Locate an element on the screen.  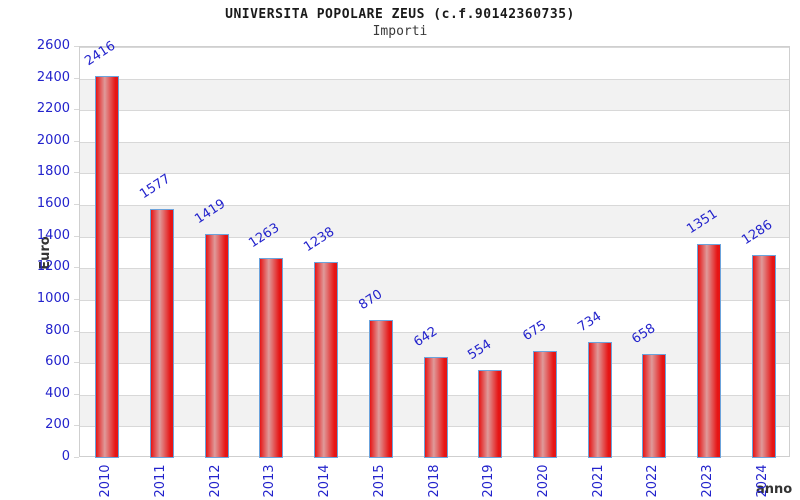
bar-2021 is located at coordinates (599, 399).